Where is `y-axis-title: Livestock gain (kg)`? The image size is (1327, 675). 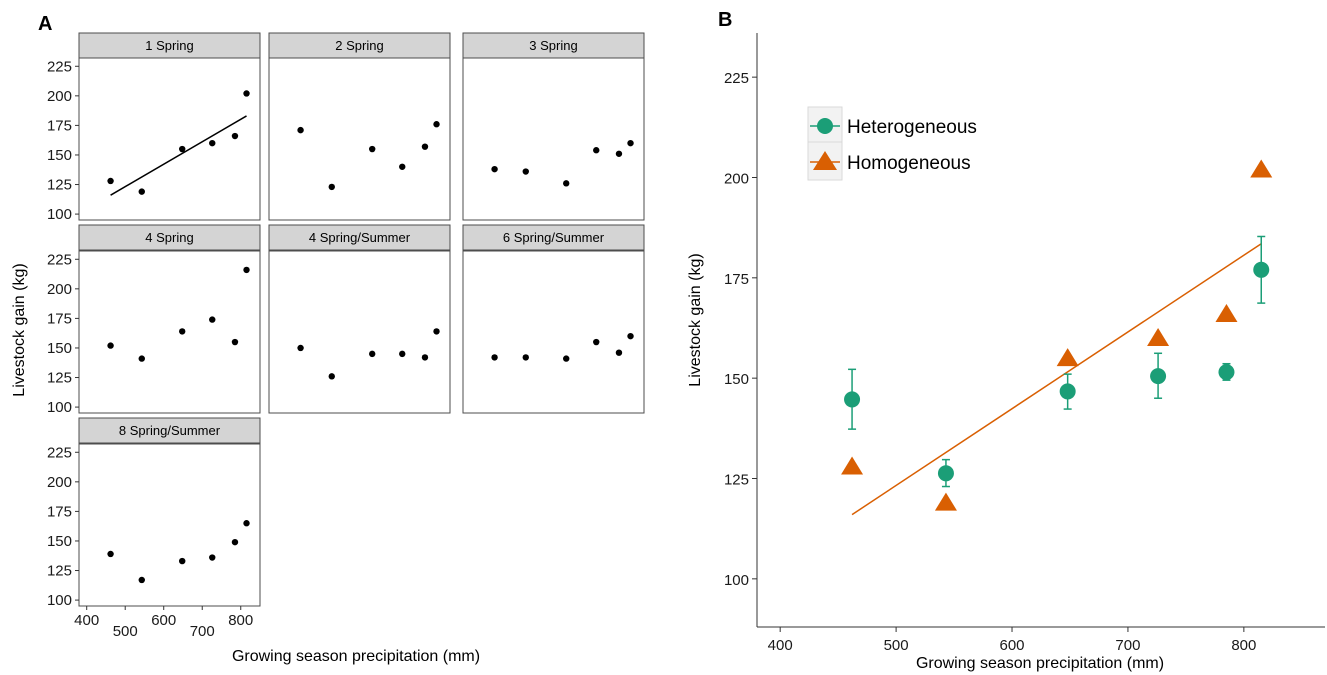 y-axis-title: Livestock gain (kg) is located at coordinates (695, 319).